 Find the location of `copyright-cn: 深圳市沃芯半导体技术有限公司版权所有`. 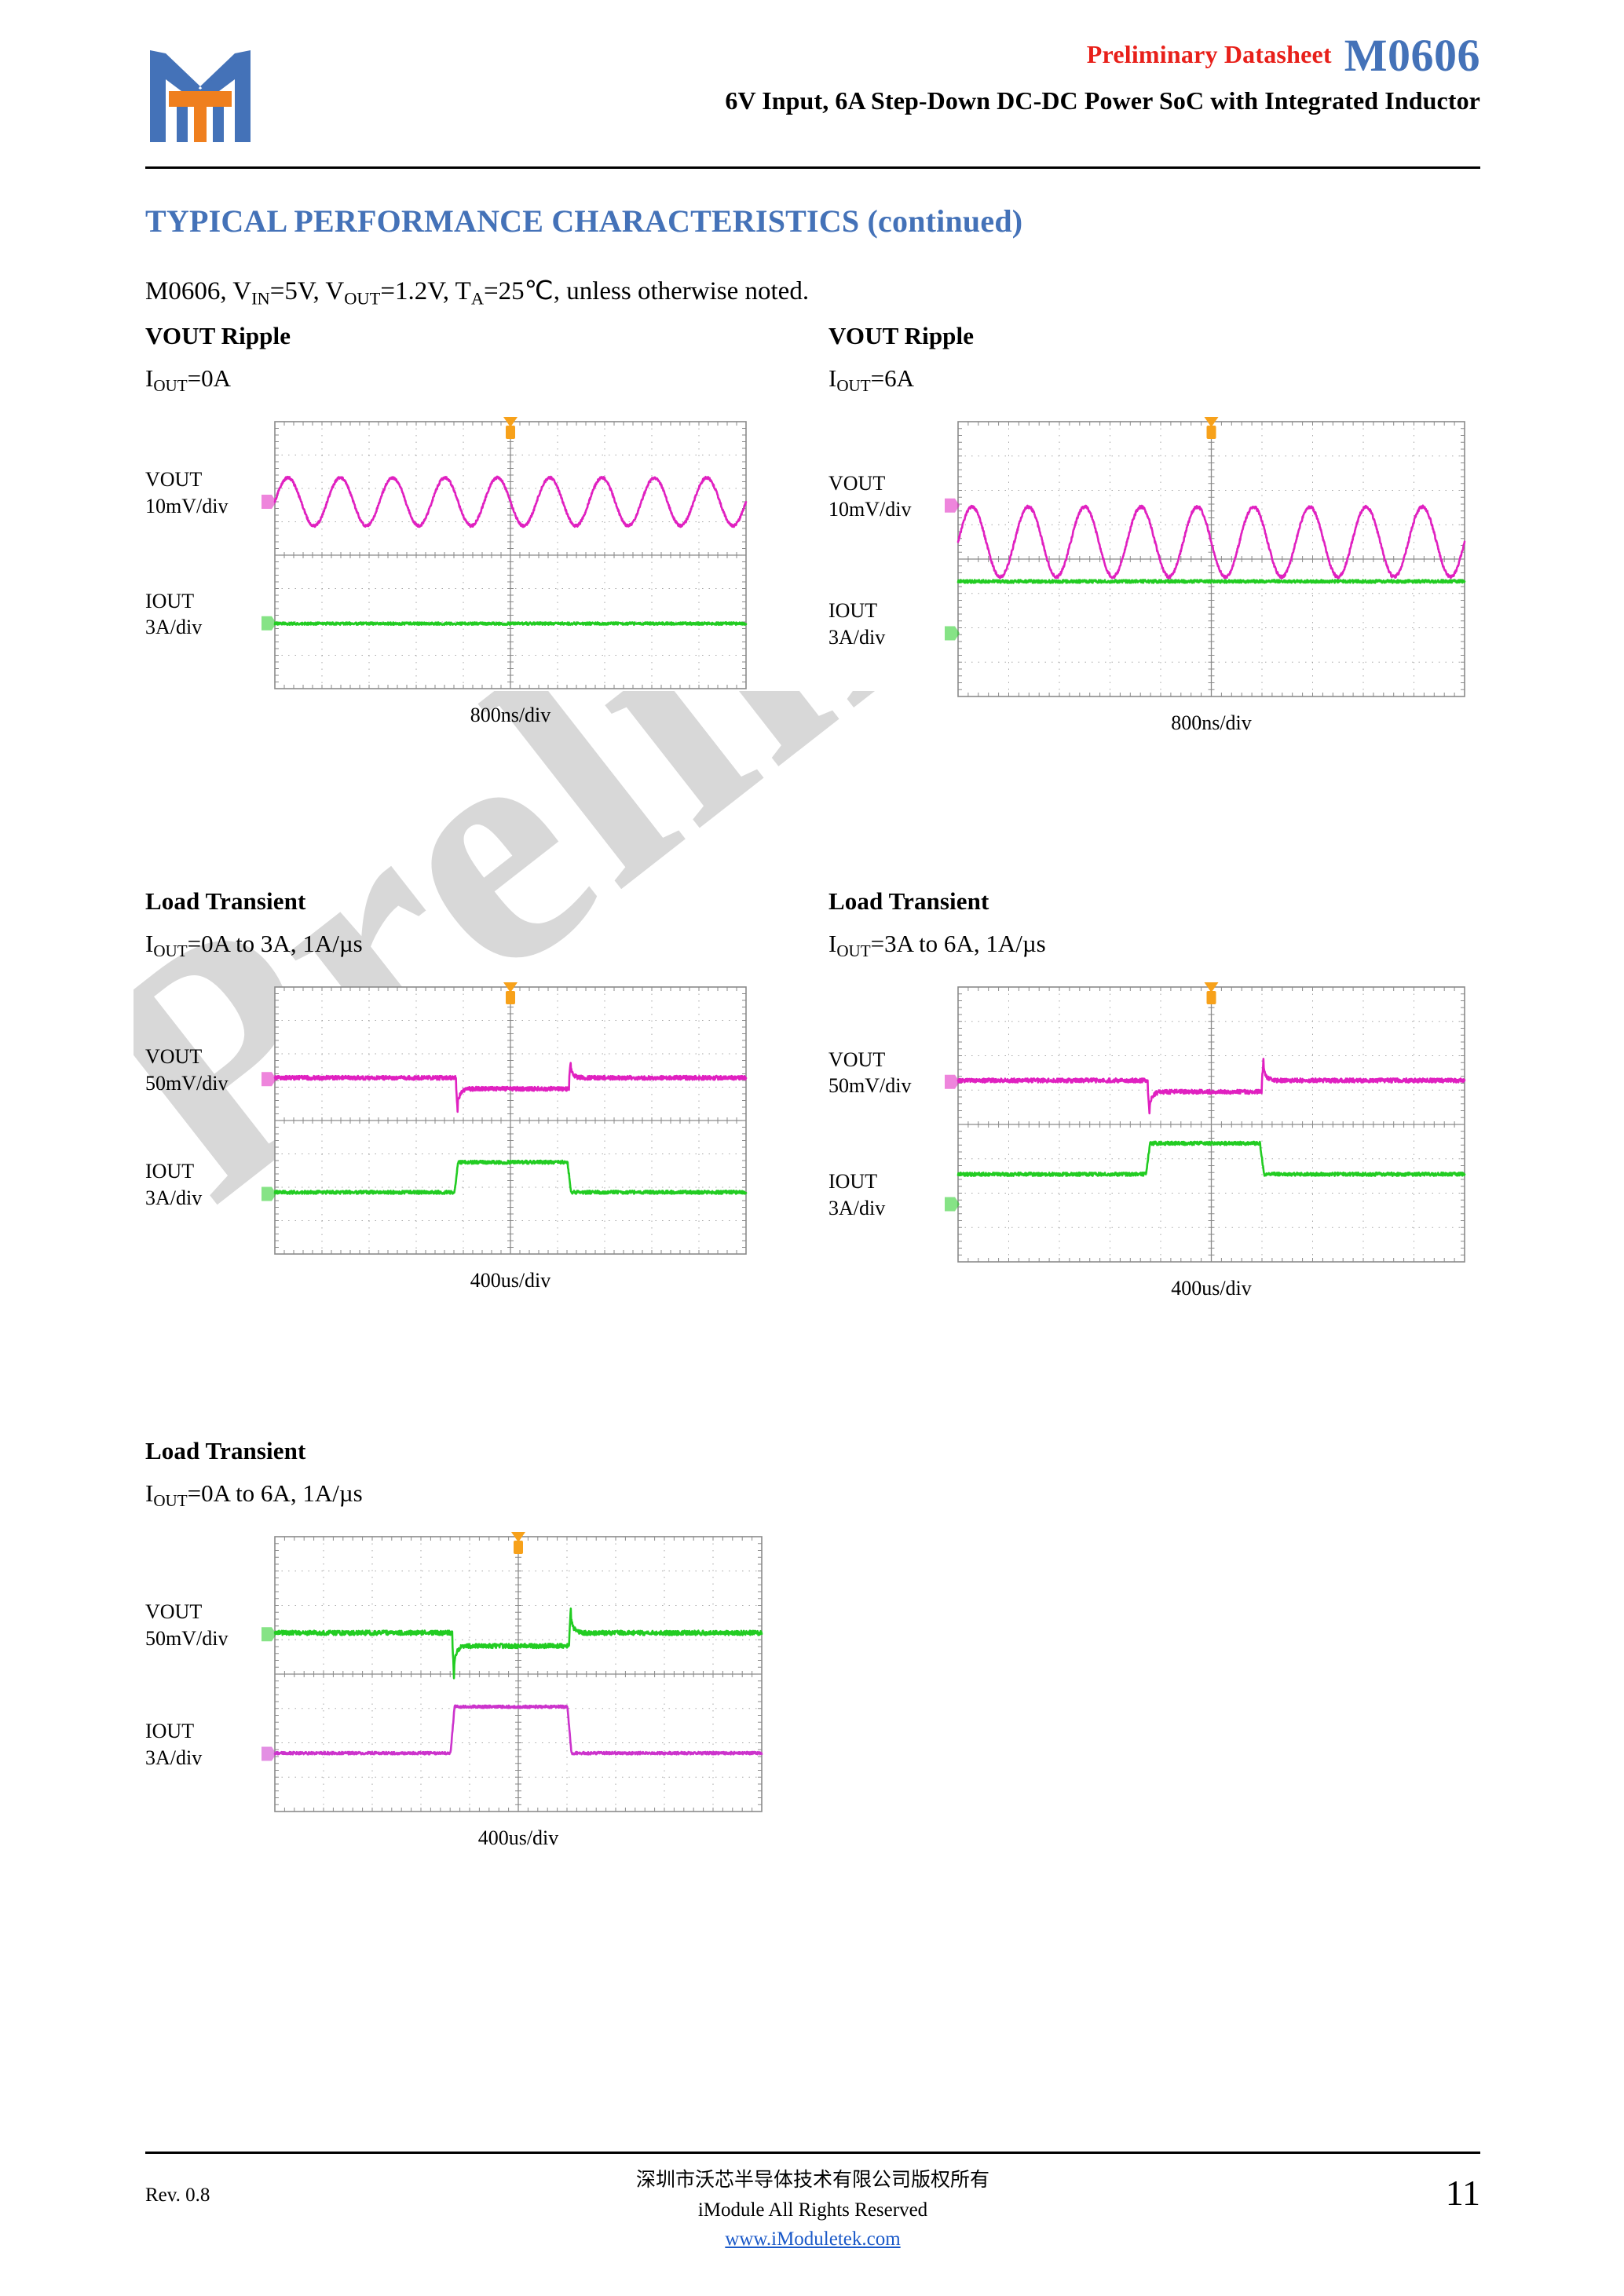

copyright-cn: 深圳市沃芯半导体技术有限公司版权所有 is located at coordinates (812, 2181).